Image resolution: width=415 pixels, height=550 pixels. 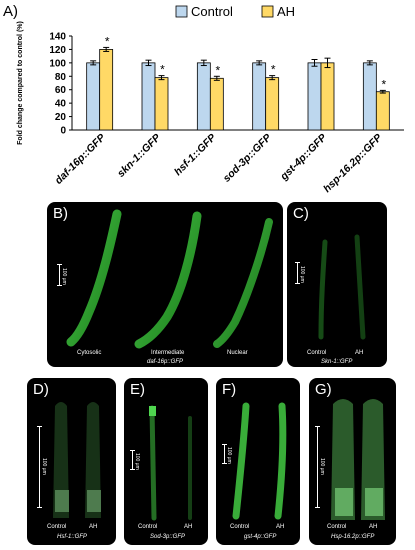 I want to click on panel-e-letter: E), so click(x=137, y=389).